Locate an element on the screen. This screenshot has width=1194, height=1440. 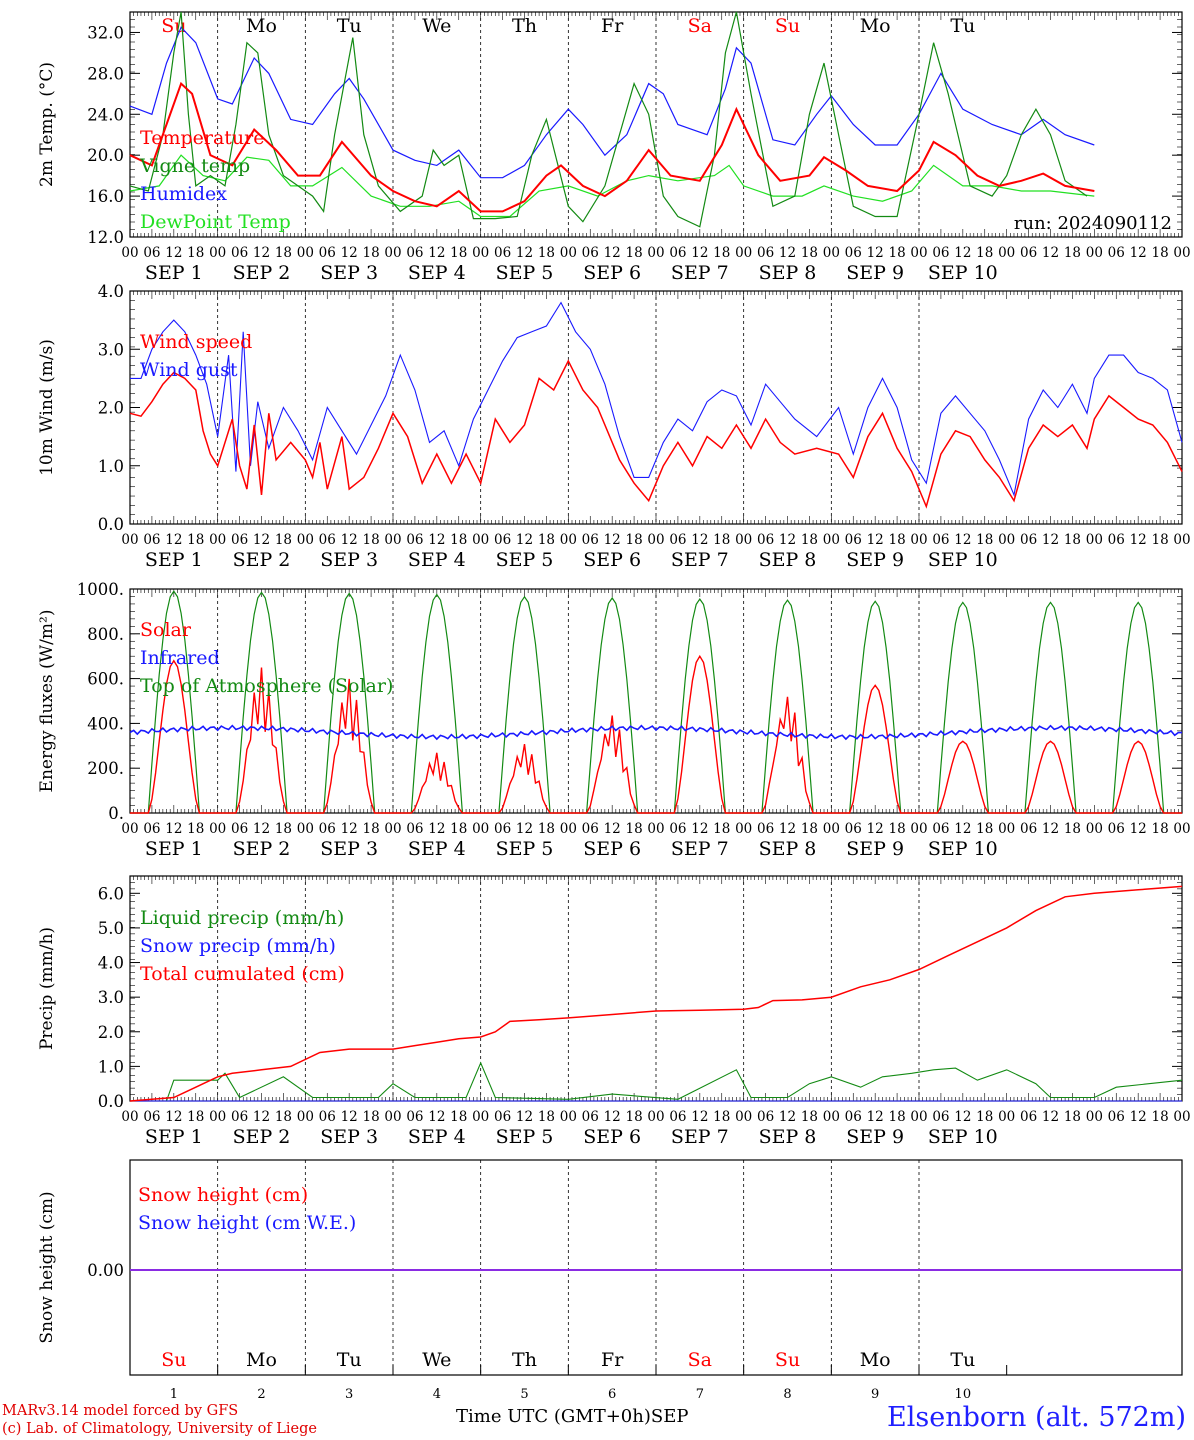
infrared-line is located at coordinates (655, 732).